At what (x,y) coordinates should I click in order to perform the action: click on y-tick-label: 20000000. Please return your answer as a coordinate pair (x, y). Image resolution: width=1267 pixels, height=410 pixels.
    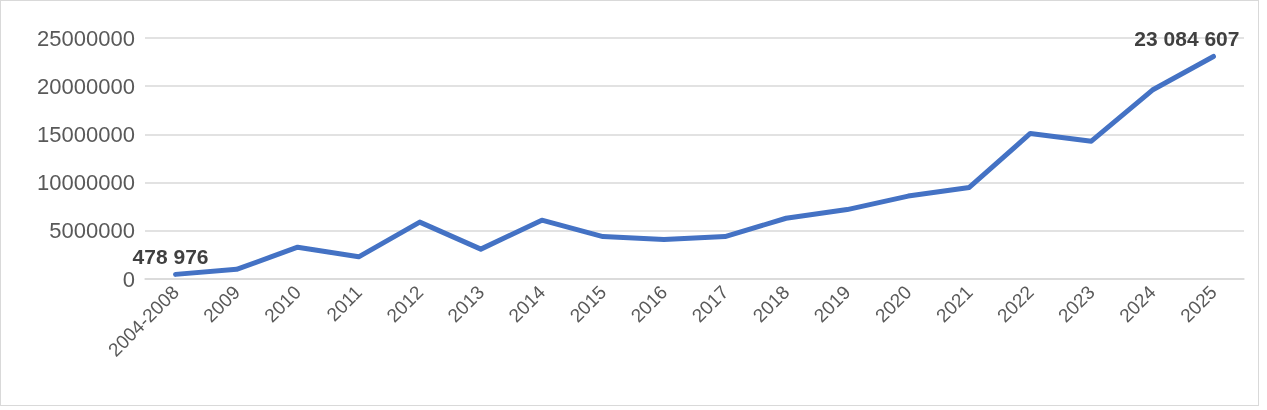
    Looking at the image, I should click on (86, 86).